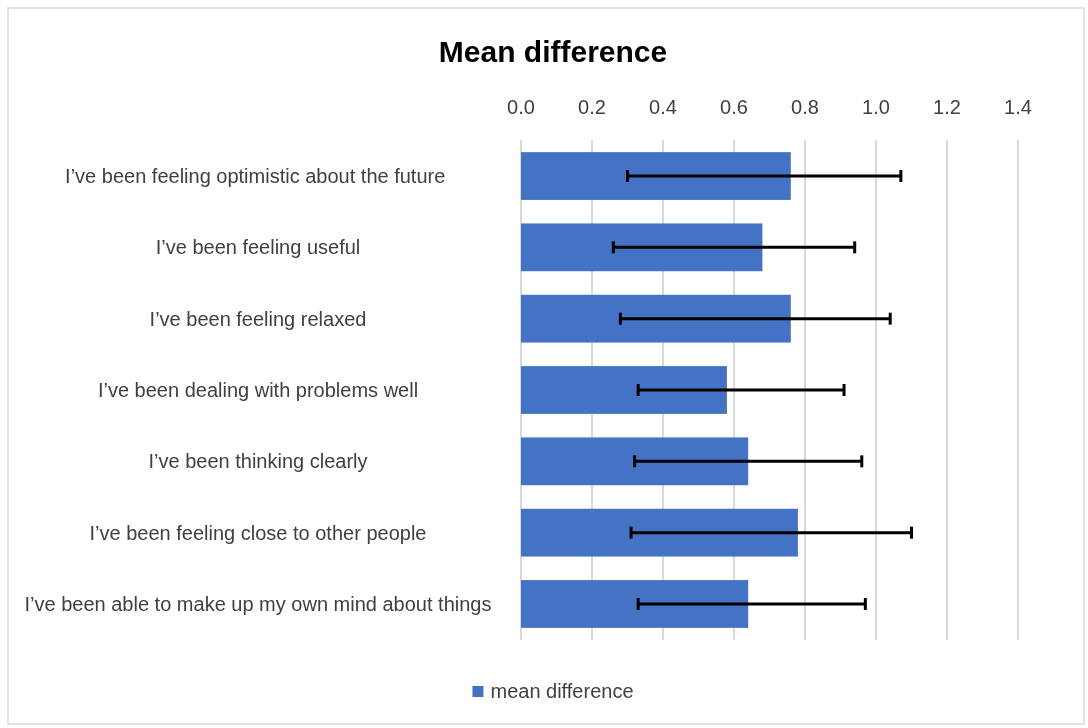 This screenshot has width=1088, height=728. Describe the element at coordinates (734, 107) in the screenshot. I see `x-tick-label: 0.6` at that location.